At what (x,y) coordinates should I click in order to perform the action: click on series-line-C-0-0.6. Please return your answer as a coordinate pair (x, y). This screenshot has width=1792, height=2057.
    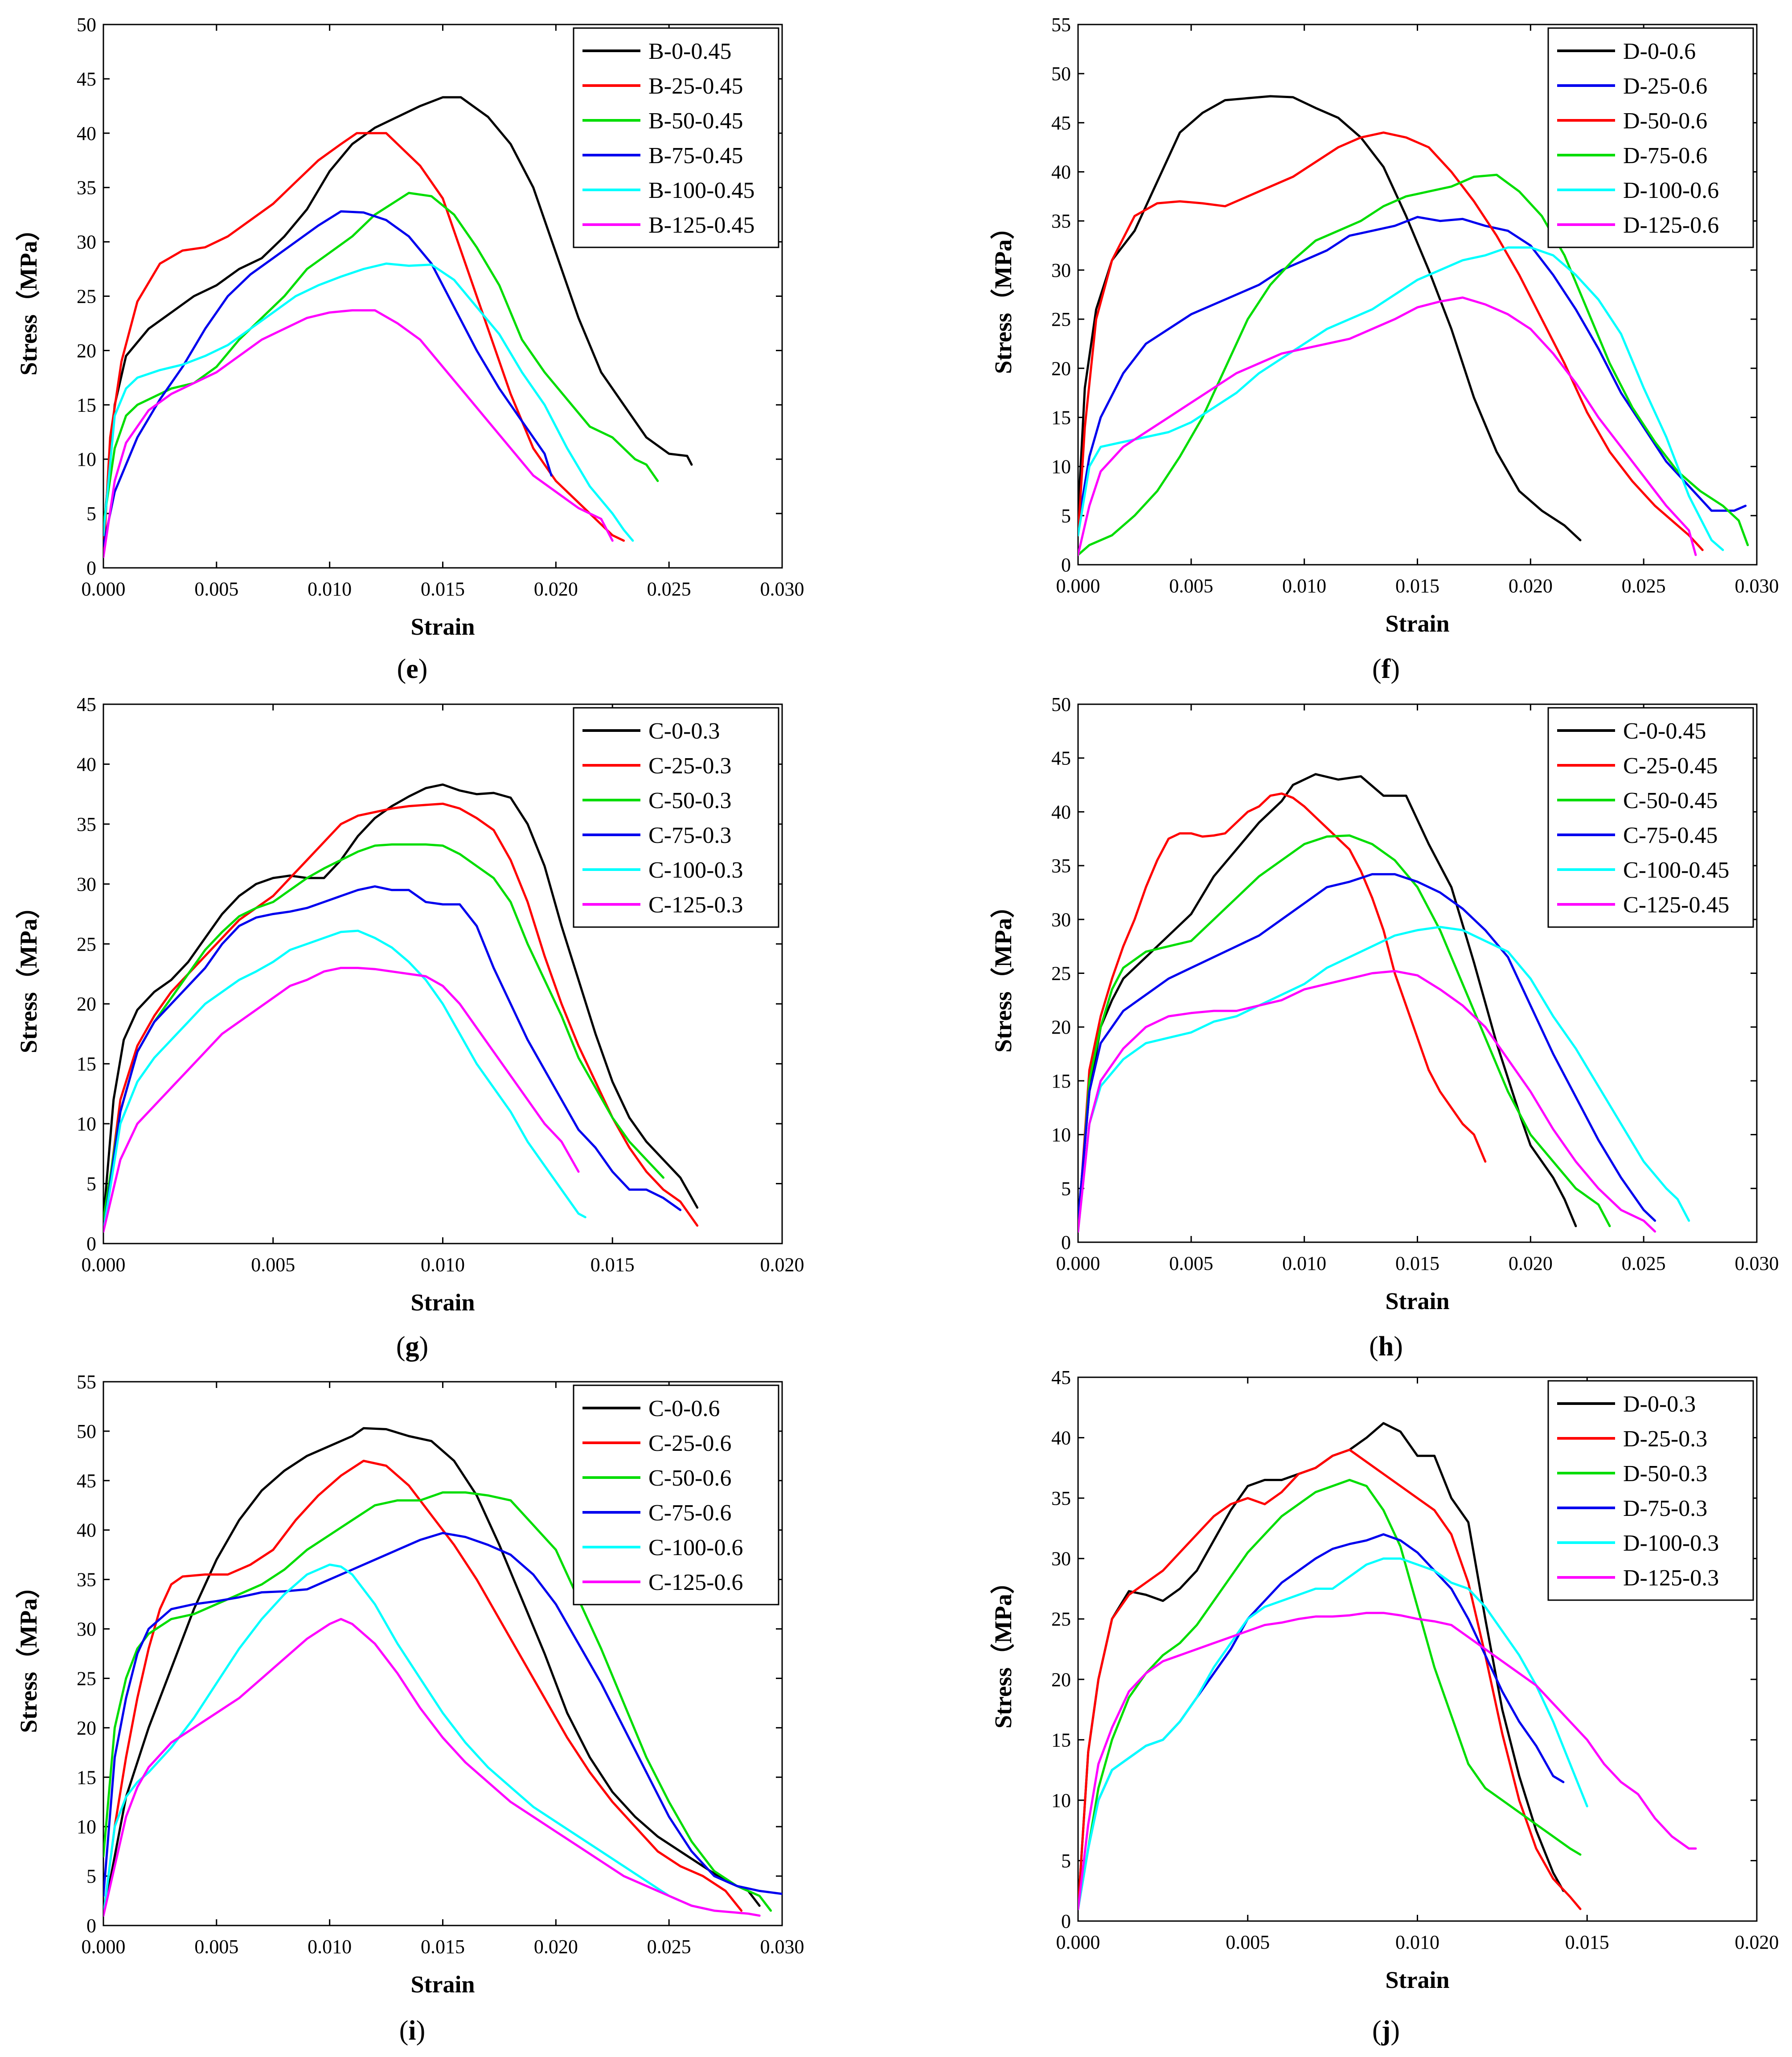
    Looking at the image, I should click on (432, 1672).